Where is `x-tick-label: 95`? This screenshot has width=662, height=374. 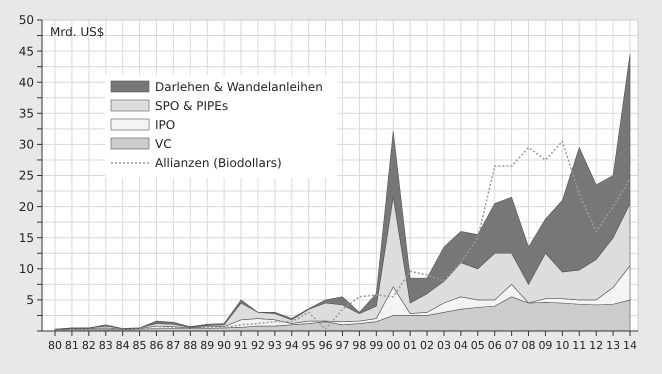 x-tick-label: 95 is located at coordinates (309, 345).